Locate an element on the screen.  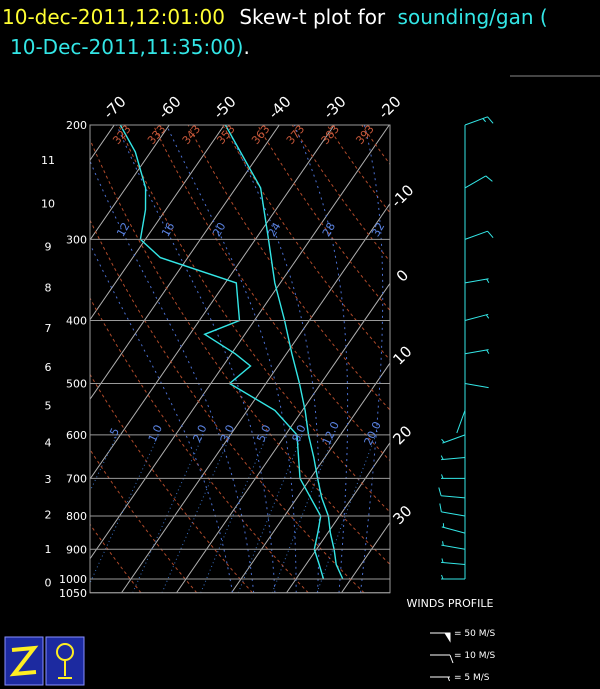
pressure-label: 500 is located at coordinates (76, 383).